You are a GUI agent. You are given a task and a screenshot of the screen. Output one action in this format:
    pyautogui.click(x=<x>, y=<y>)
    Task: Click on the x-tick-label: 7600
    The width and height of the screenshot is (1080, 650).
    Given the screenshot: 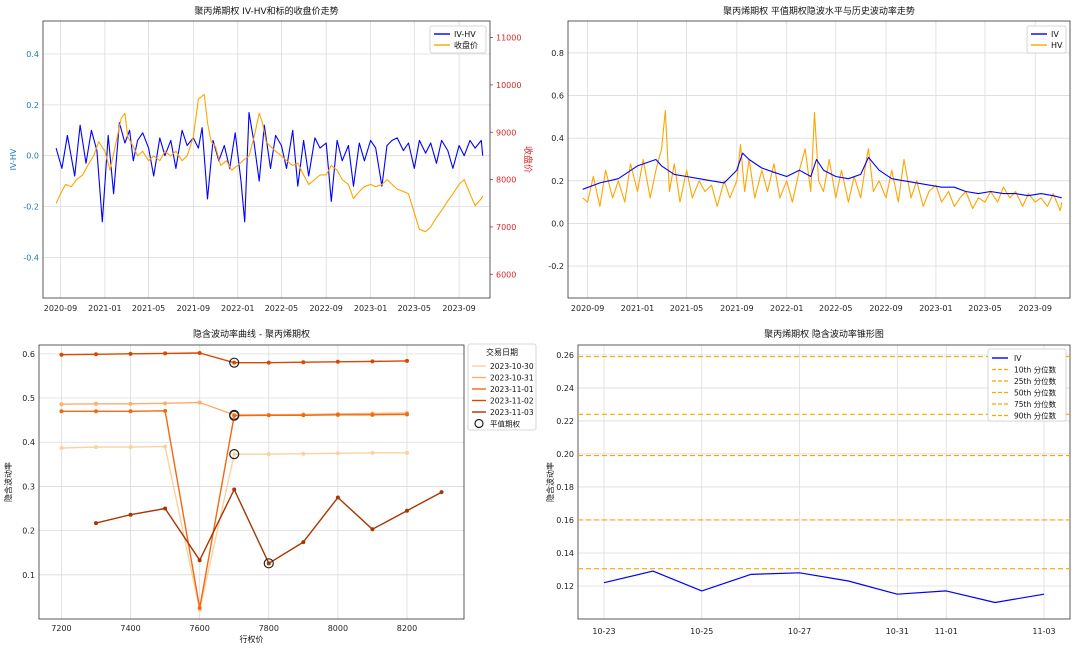 What is the action you would take?
    pyautogui.click(x=199, y=628)
    